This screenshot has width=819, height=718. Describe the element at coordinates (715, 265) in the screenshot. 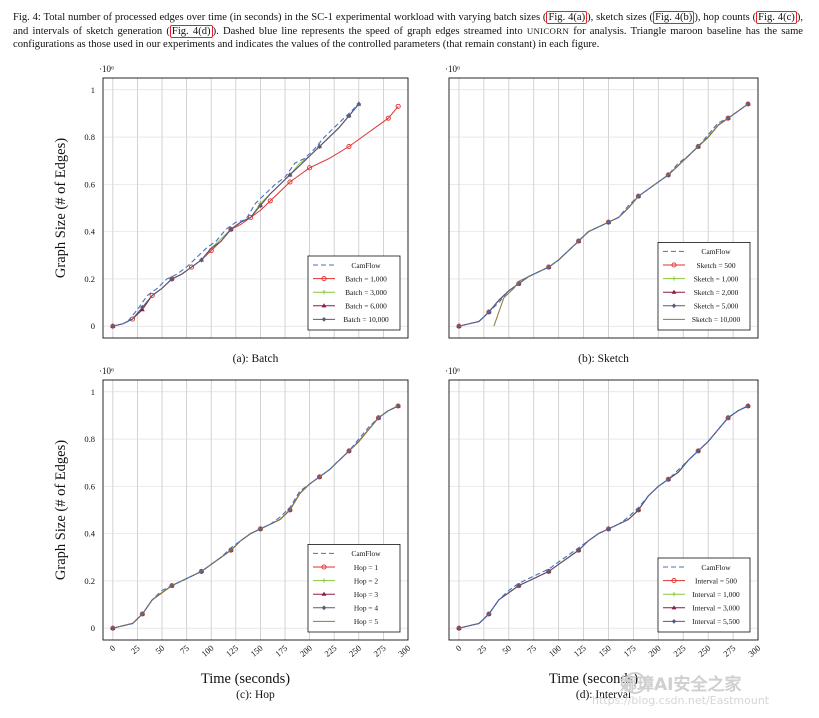

I see `legend-label: Sketch = 500` at that location.